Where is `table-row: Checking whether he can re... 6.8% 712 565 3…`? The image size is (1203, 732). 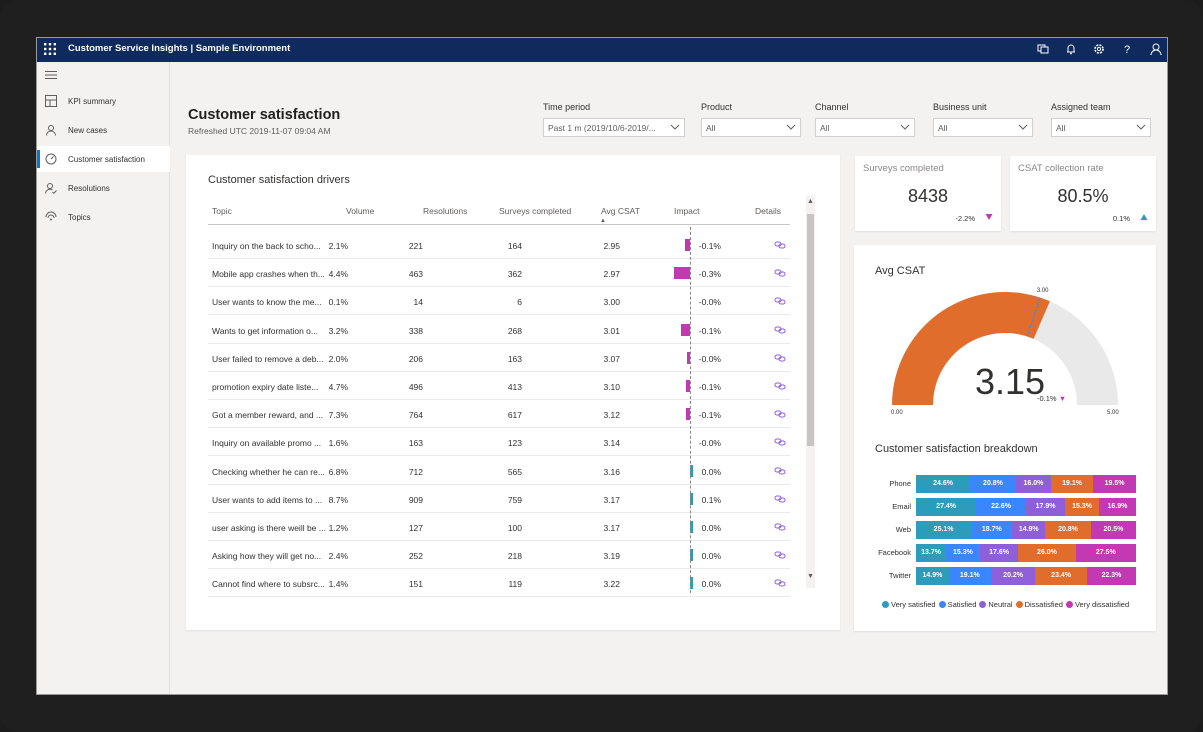
table-row: Checking whether he can re... 6.8% 712 565 3… is located at coordinates (499, 471).